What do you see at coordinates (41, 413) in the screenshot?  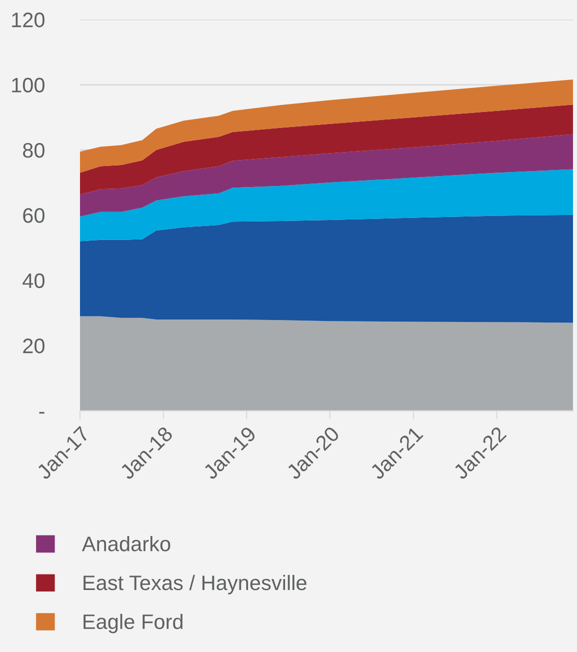 I see `y-tick-label: -` at bounding box center [41, 413].